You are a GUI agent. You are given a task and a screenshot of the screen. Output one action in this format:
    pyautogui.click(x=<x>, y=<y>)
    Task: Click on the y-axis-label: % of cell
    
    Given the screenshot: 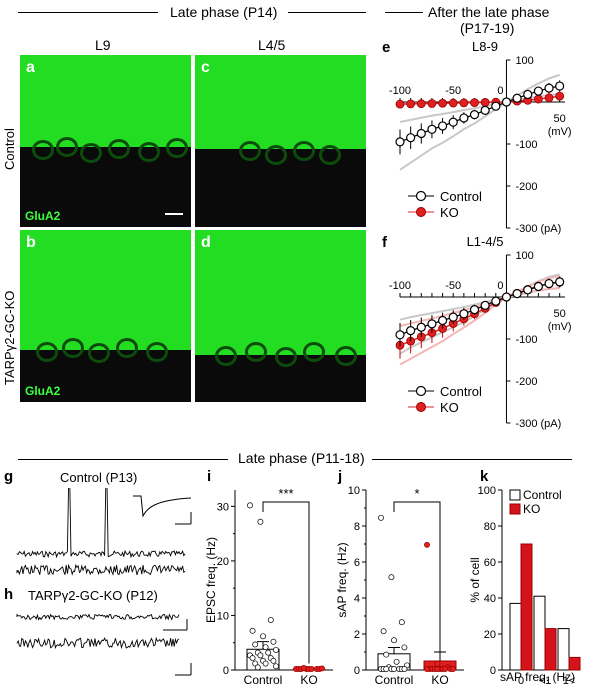 What is the action you would take?
    pyautogui.click(x=476, y=579)
    